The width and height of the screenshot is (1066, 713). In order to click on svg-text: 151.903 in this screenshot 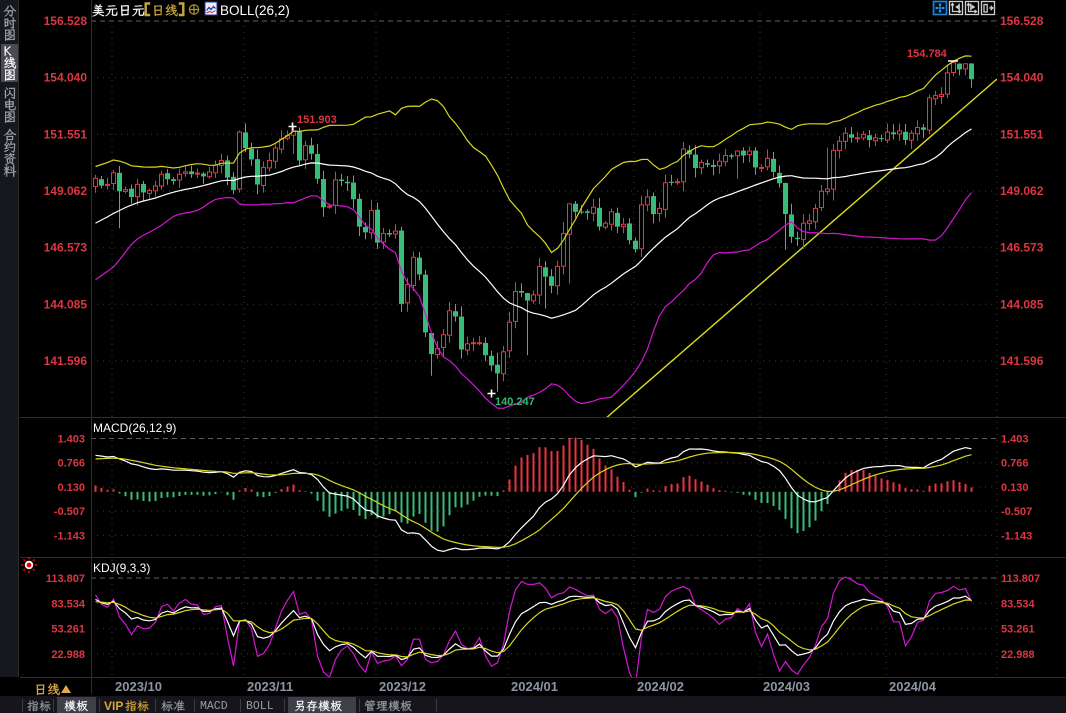, I will do `click(317, 120)`.